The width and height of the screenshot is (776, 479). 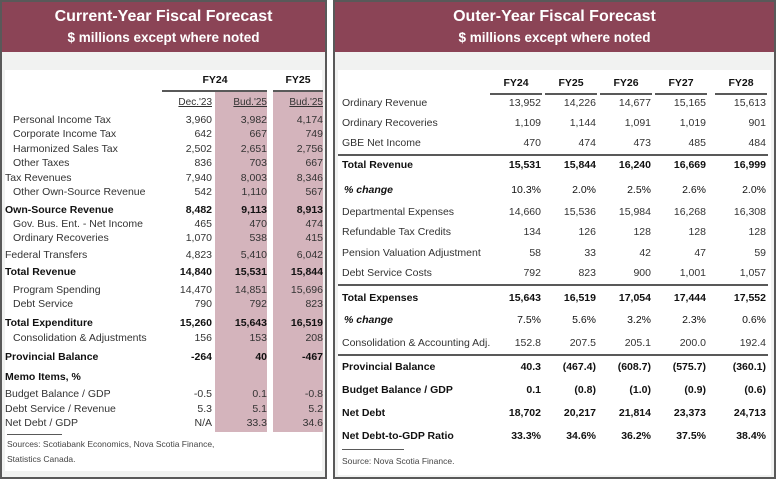 I want to click on row-label: Other Taxes, so click(x=41, y=163).